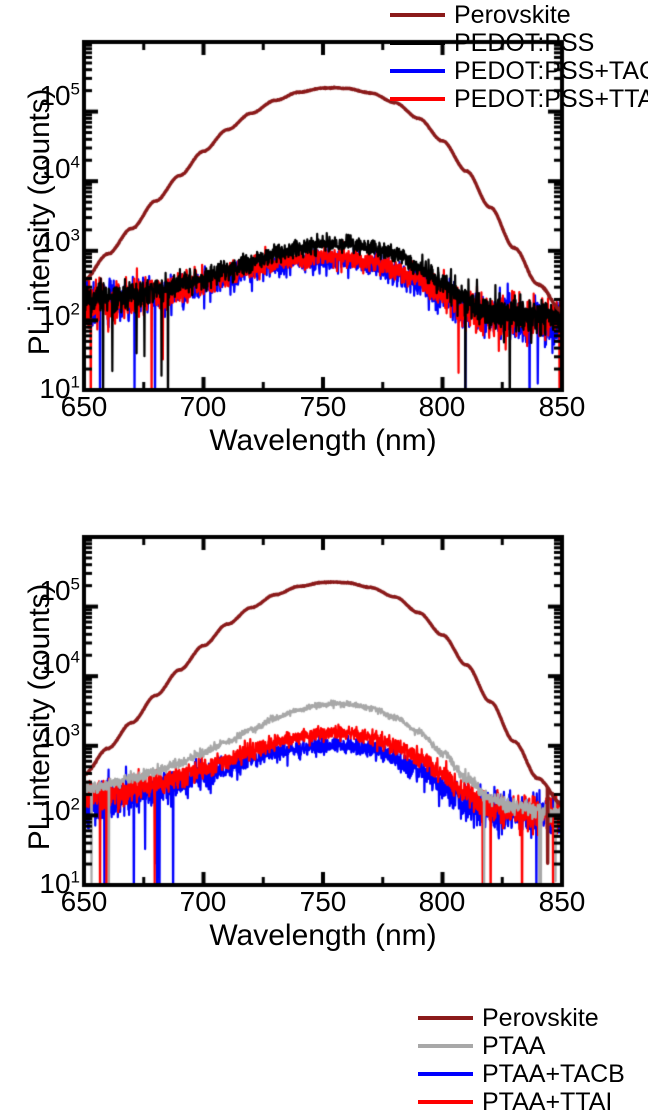  What do you see at coordinates (417, 15) in the screenshot?
I see `legend-swatch-perovskite-top` at bounding box center [417, 15].